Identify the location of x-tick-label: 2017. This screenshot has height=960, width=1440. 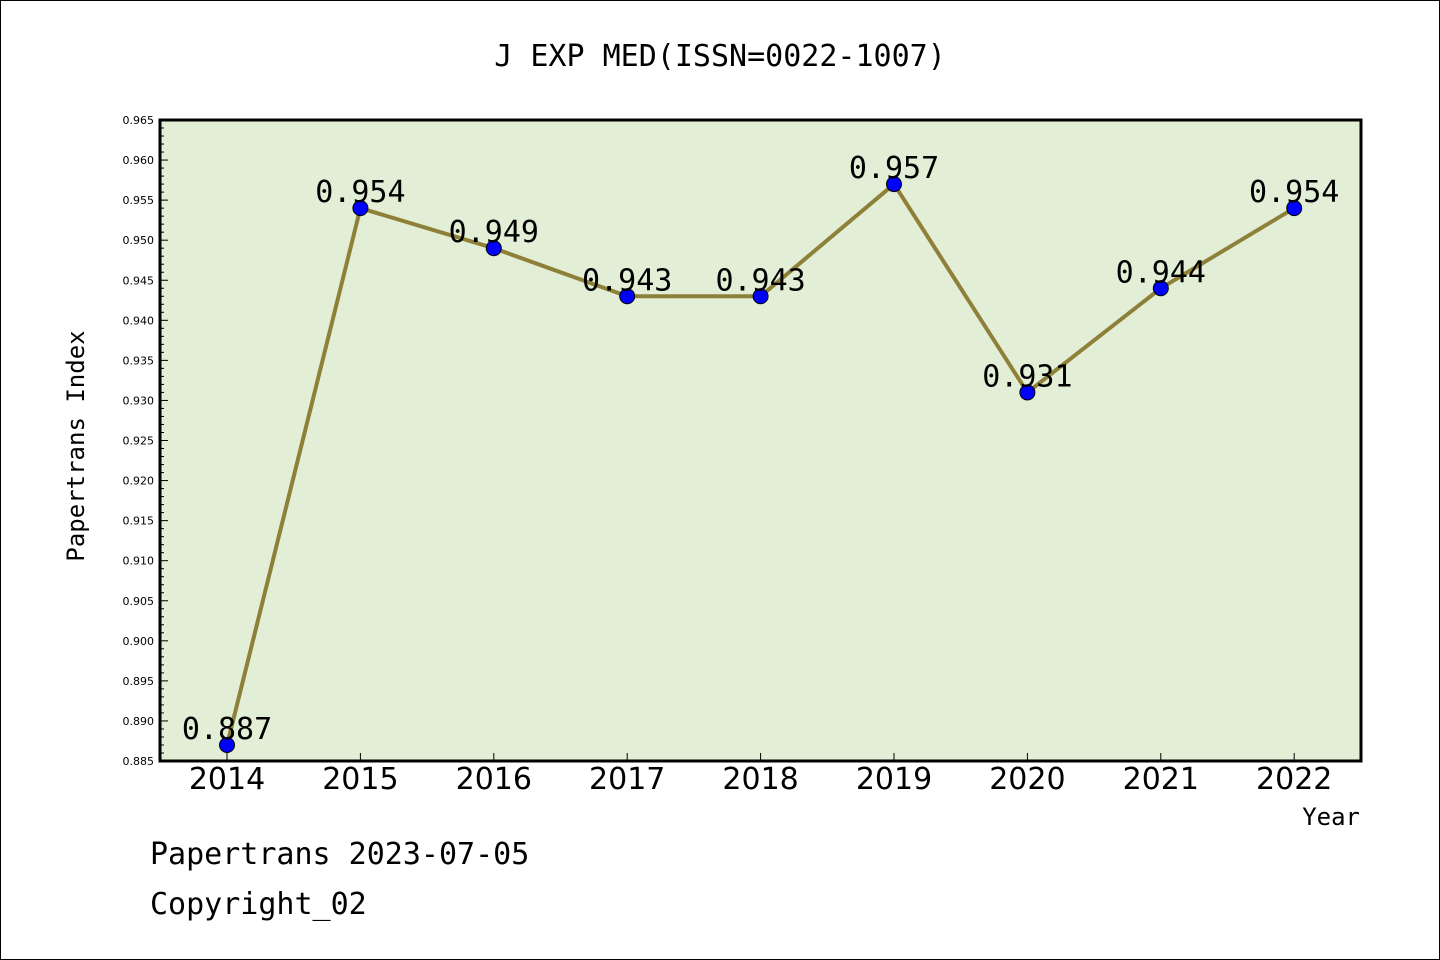
(627, 779).